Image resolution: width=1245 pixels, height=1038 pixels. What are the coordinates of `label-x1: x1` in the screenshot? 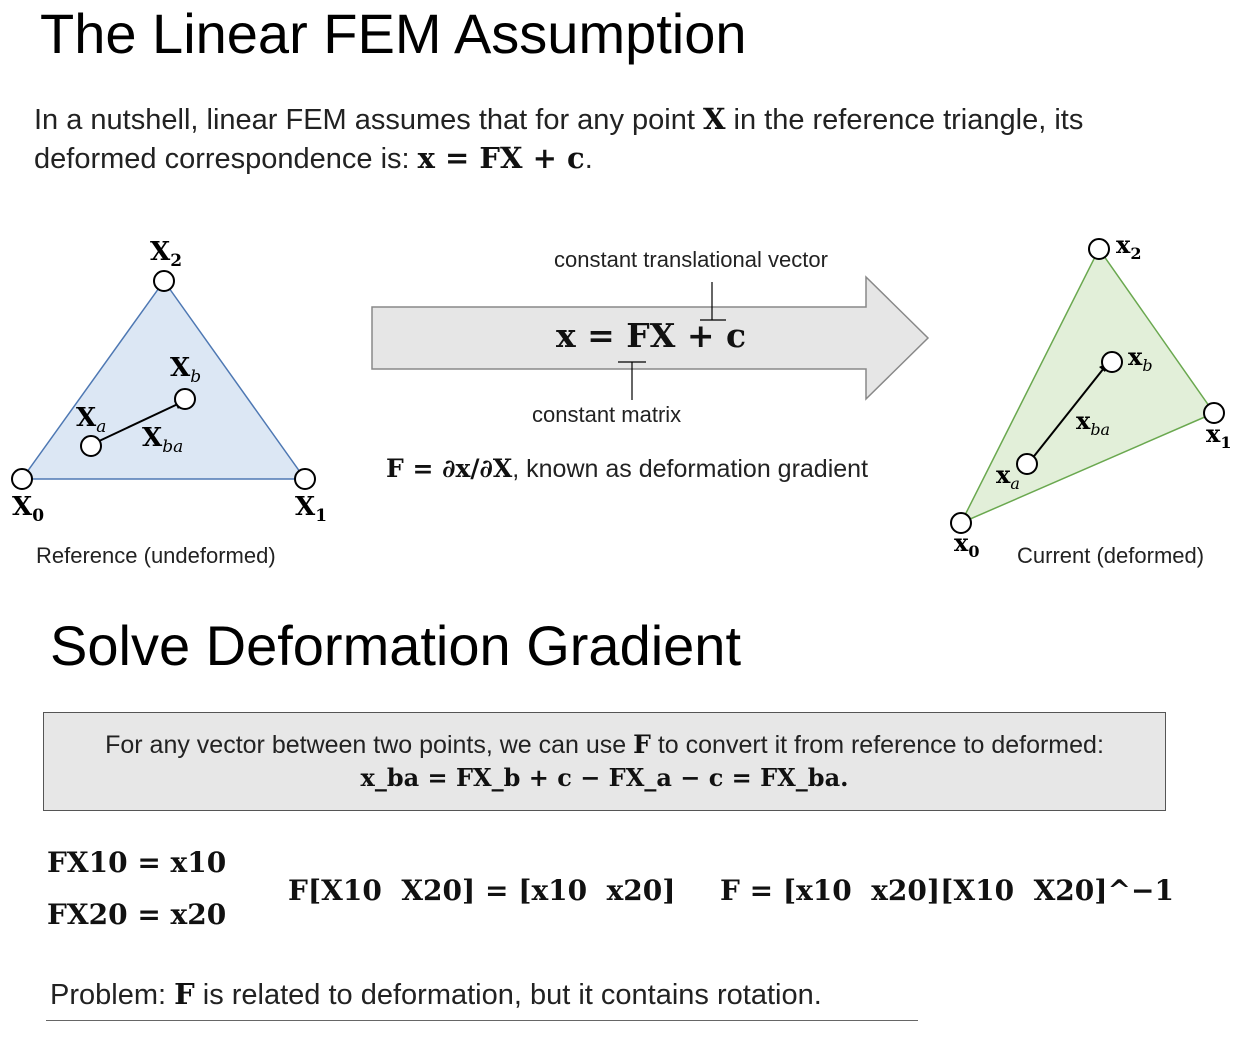 It's located at (1218, 435).